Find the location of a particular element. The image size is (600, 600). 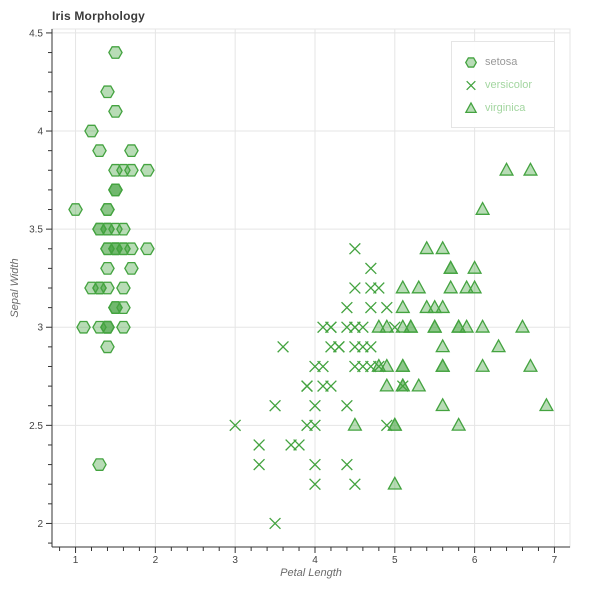

legend-label: virginica is located at coordinates (505, 107).